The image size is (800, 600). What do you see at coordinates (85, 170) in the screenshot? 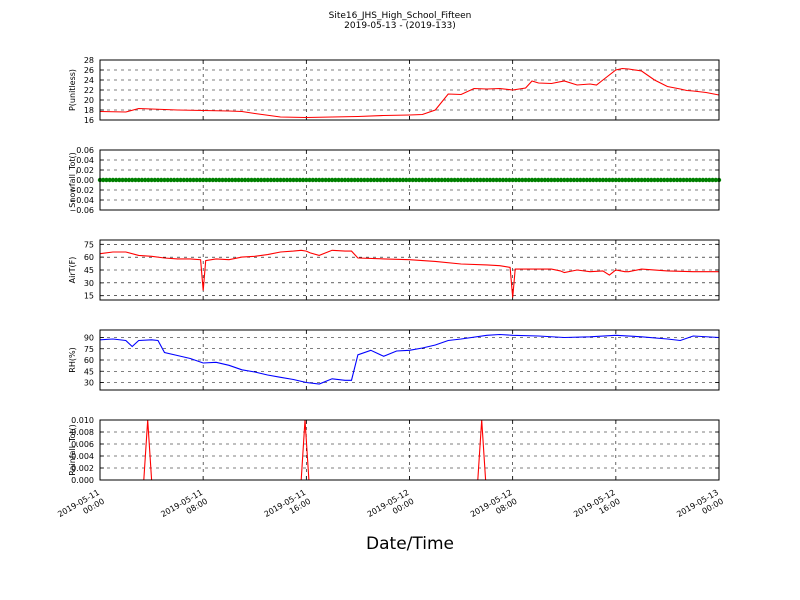
I see `y-tick-label: 0.02` at bounding box center [85, 170].